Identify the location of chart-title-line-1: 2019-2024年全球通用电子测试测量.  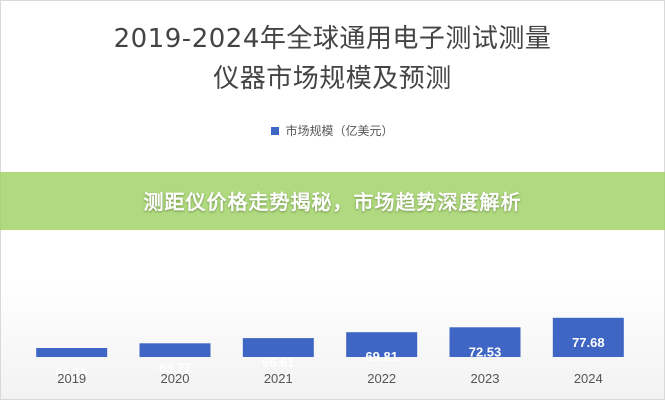
(332, 39).